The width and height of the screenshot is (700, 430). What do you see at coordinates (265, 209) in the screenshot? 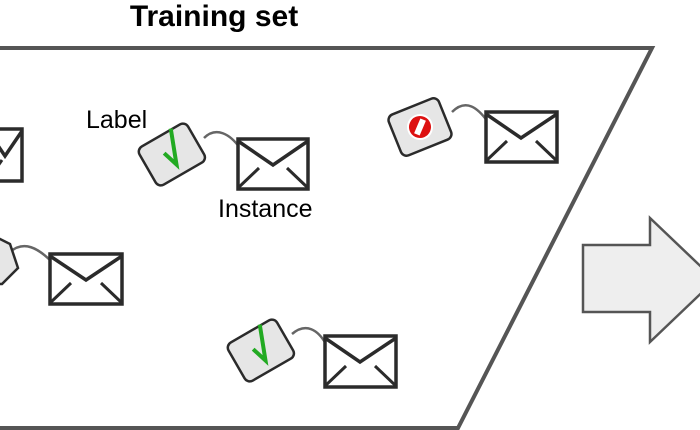
I see `instance-annotation: Instance` at bounding box center [265, 209].